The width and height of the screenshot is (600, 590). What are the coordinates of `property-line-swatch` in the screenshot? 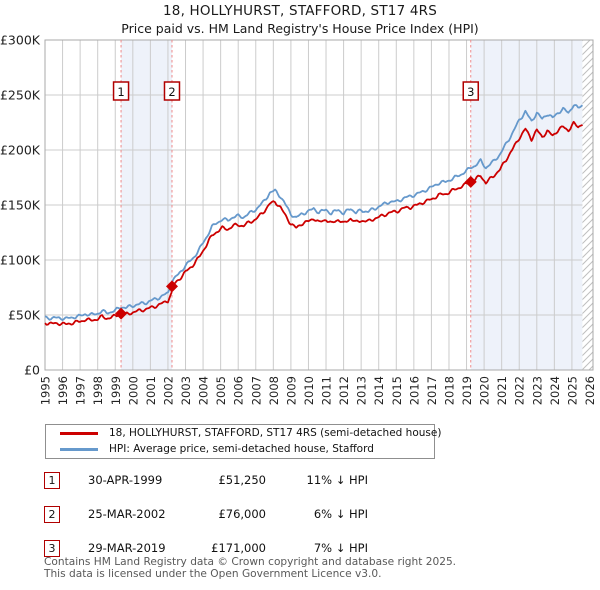 It's located at (79, 433).